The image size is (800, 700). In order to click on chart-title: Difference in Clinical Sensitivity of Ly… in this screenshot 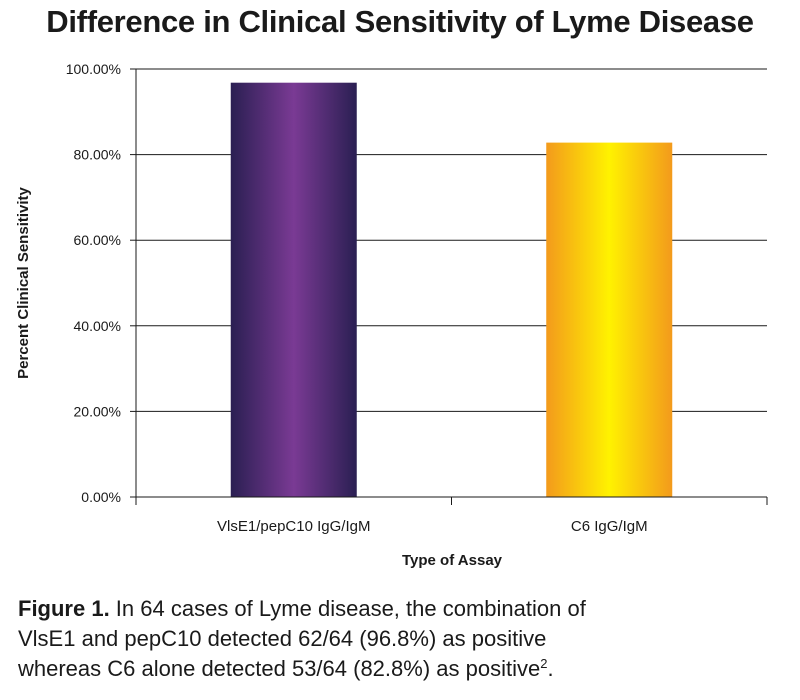, I will do `click(400, 21)`.